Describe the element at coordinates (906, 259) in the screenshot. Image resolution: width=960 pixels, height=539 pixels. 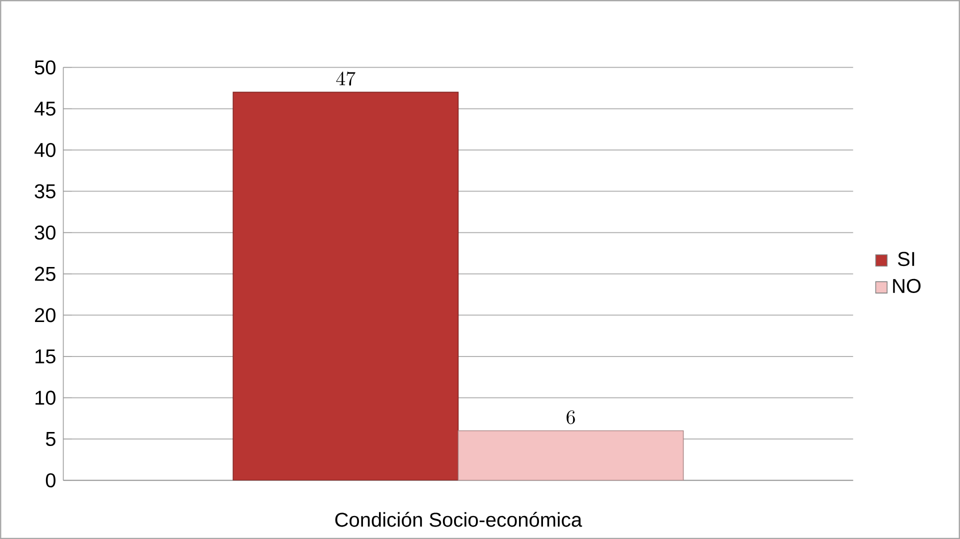
I see `legend-label: SI` at that location.